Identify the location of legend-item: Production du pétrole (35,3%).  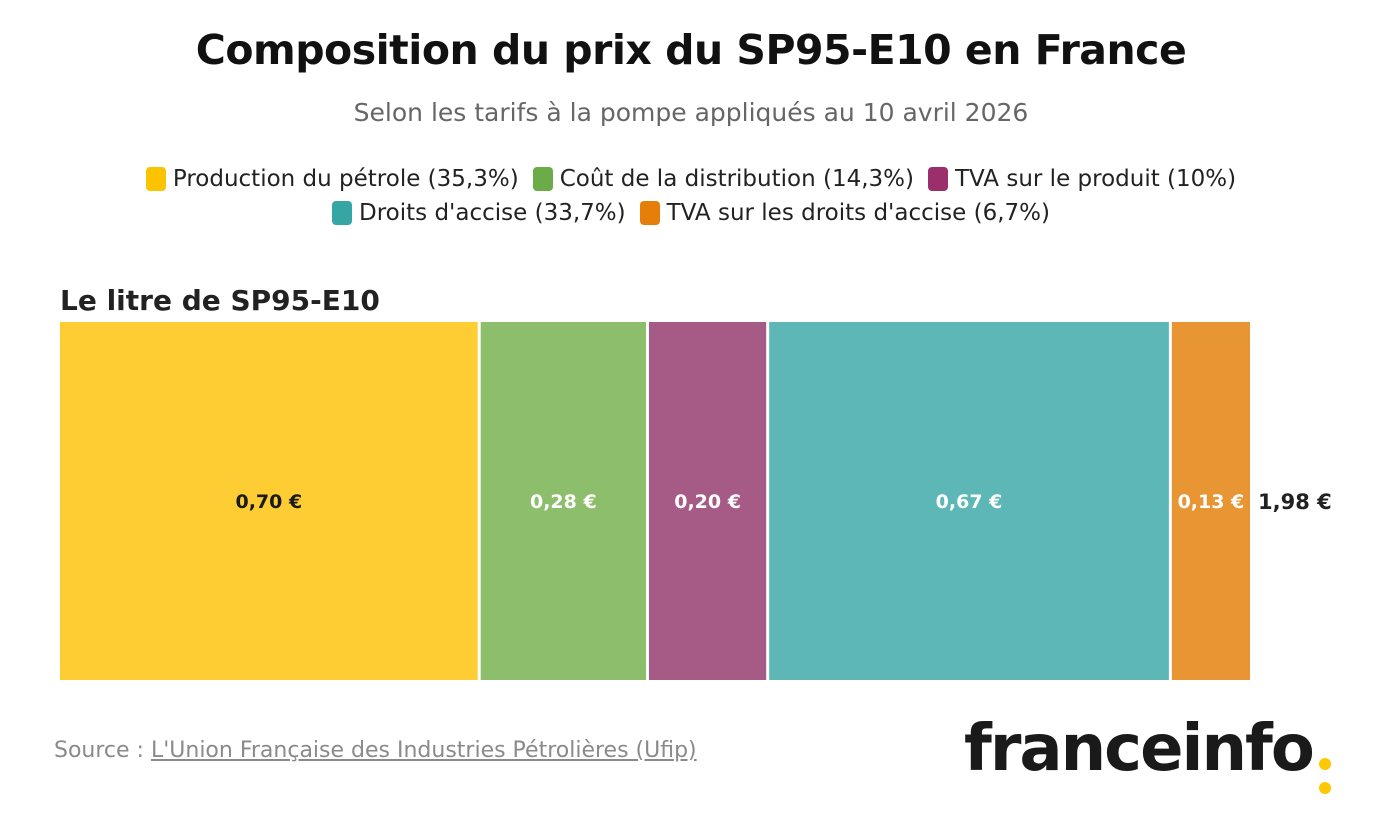
(332, 179).